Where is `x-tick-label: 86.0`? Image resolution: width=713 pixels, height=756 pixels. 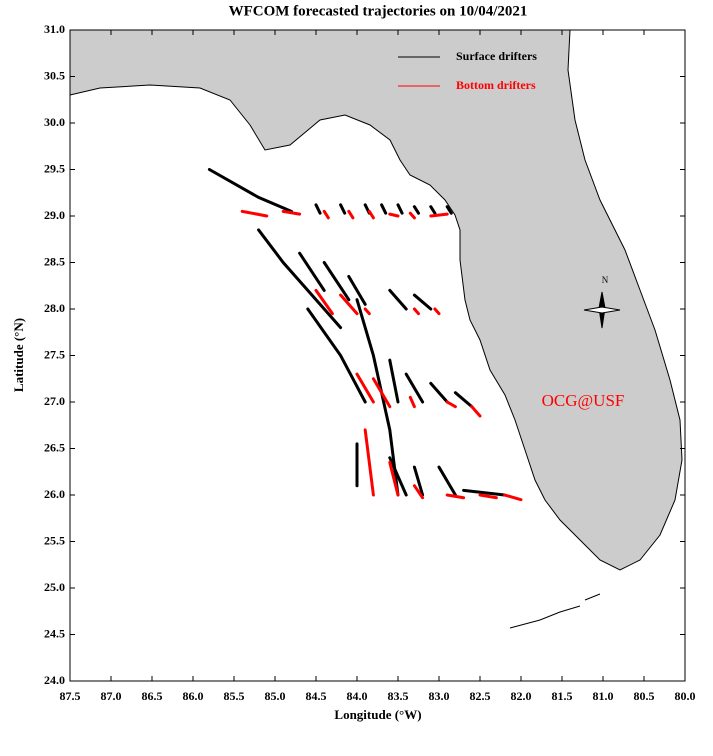 x-tick-label: 86.0 is located at coordinates (193, 696).